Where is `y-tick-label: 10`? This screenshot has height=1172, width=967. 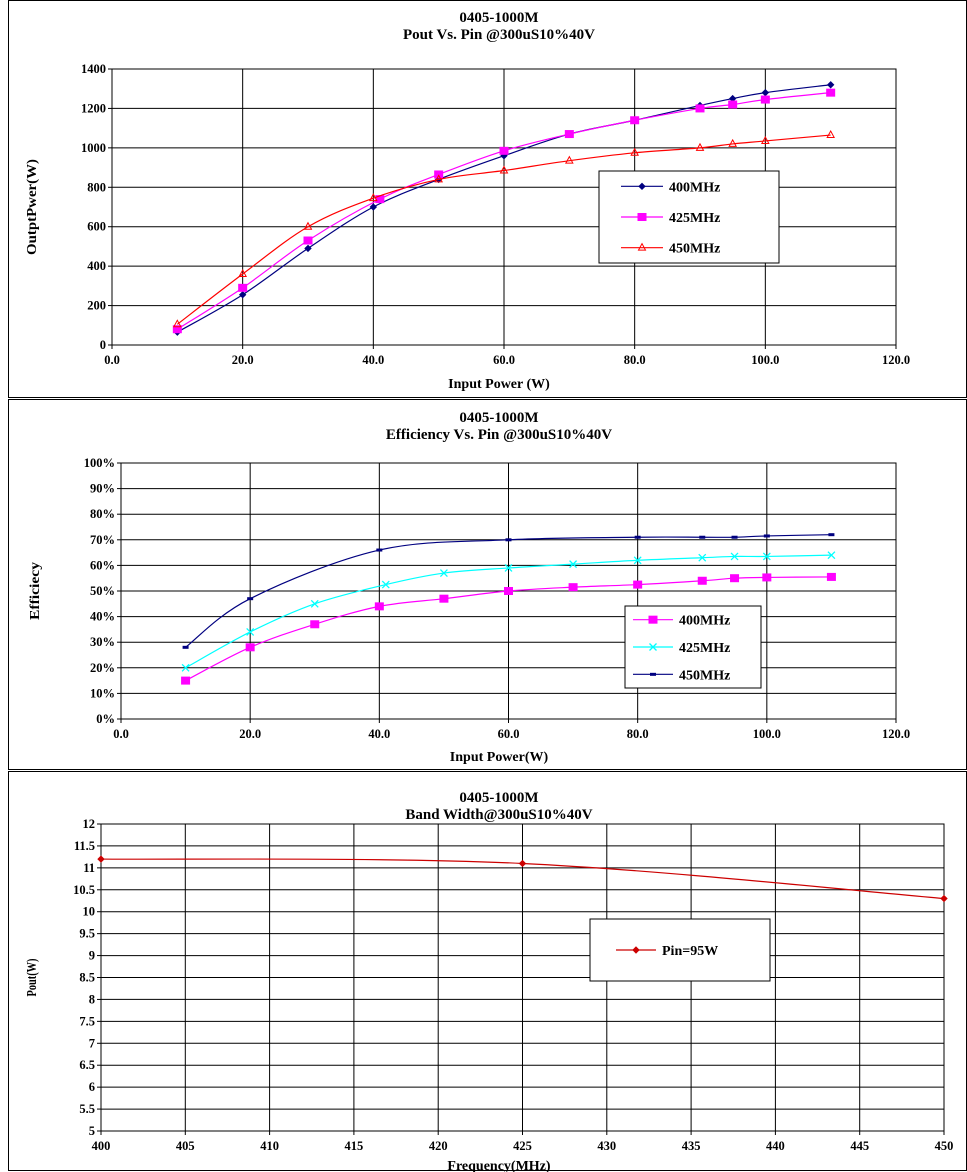 y-tick-label: 10 is located at coordinates (89, 912).